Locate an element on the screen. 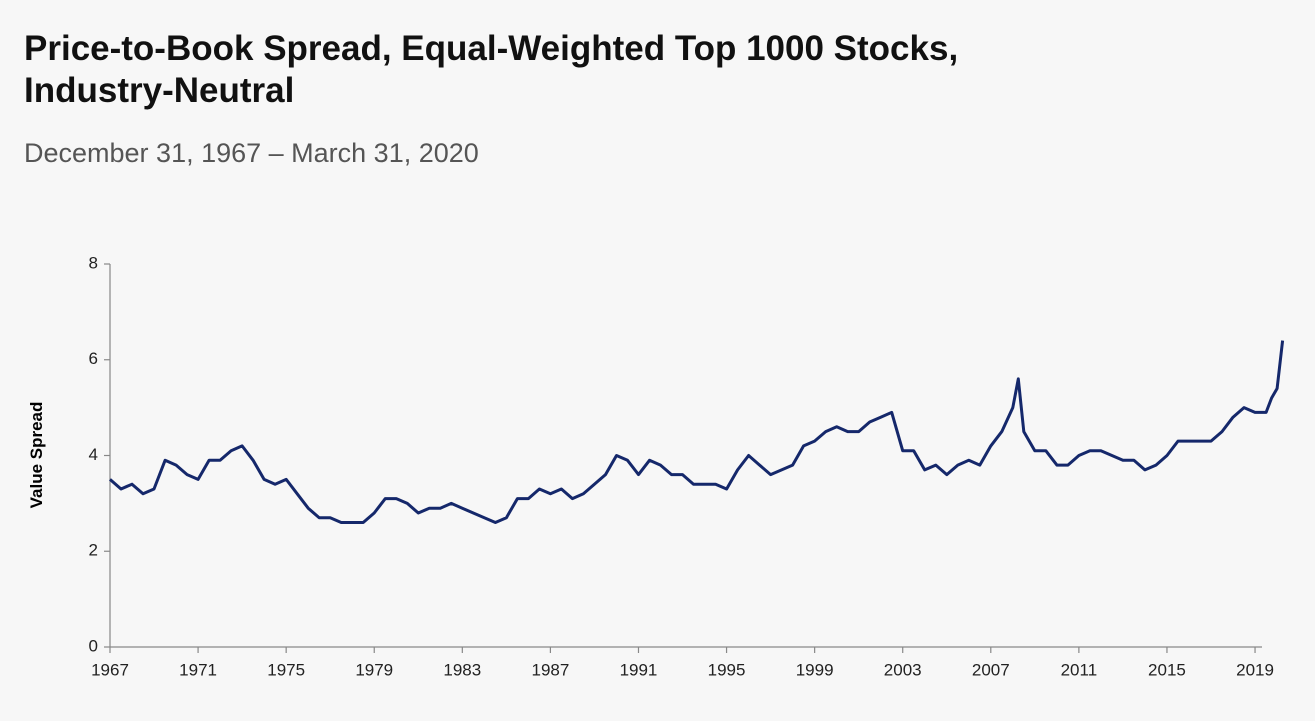  x-tick-label: 1995 is located at coordinates (727, 669).